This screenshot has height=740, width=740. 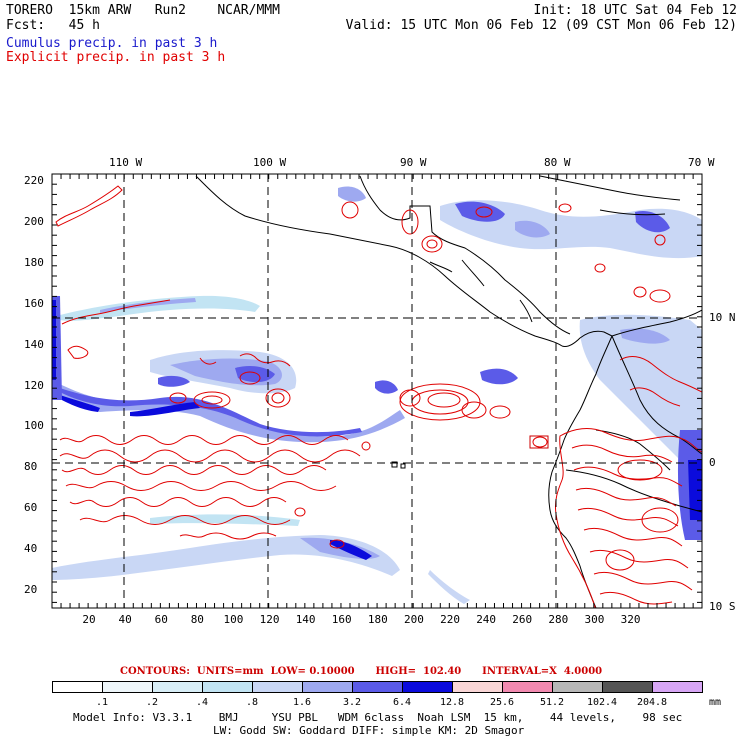 What do you see at coordinates (341, 619) in the screenshot?
I see `grid-label-x: 160` at bounding box center [341, 619].